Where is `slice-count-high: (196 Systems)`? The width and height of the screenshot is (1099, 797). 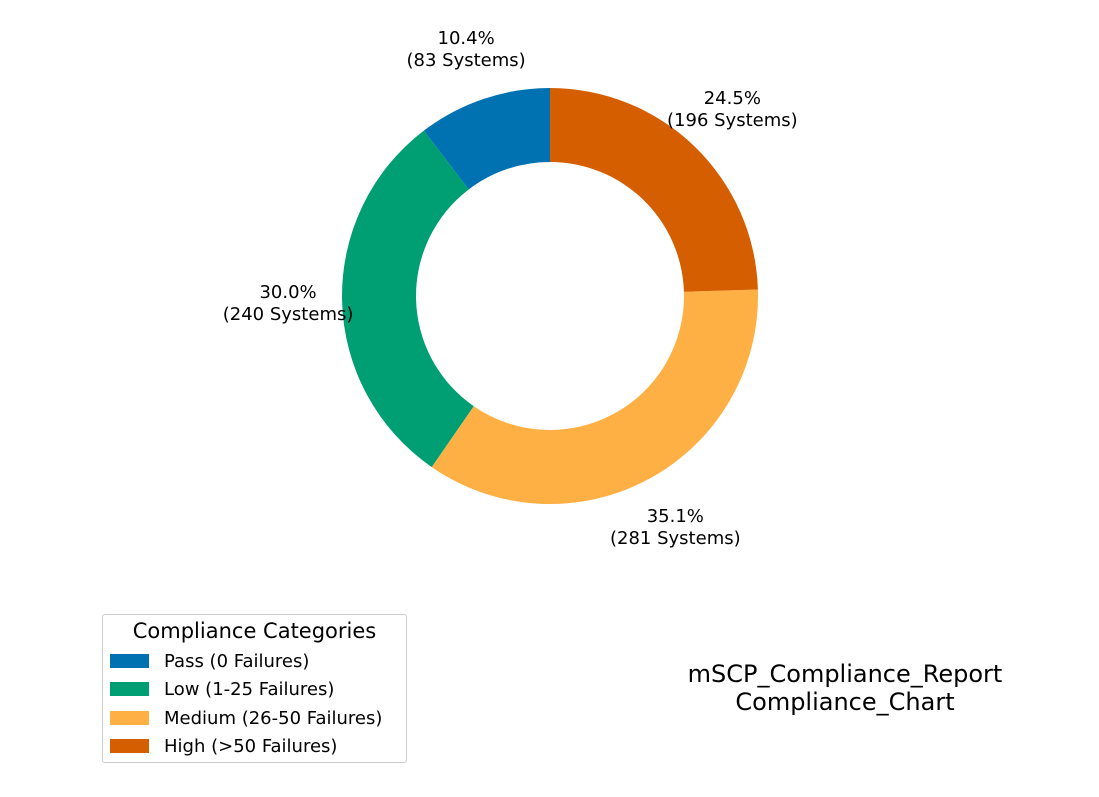 slice-count-high: (196 Systems) is located at coordinates (732, 120).